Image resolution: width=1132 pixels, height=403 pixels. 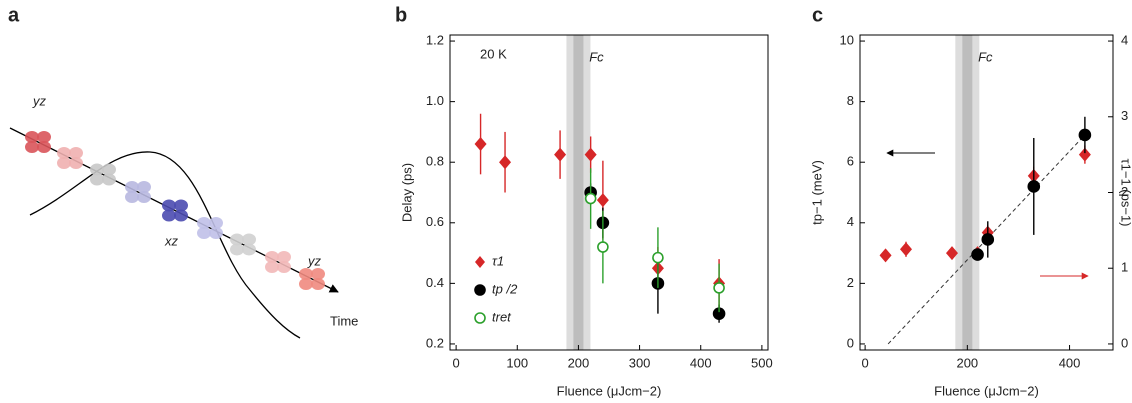 I want to click on x-tick-label: 100, so click(x=517, y=362).